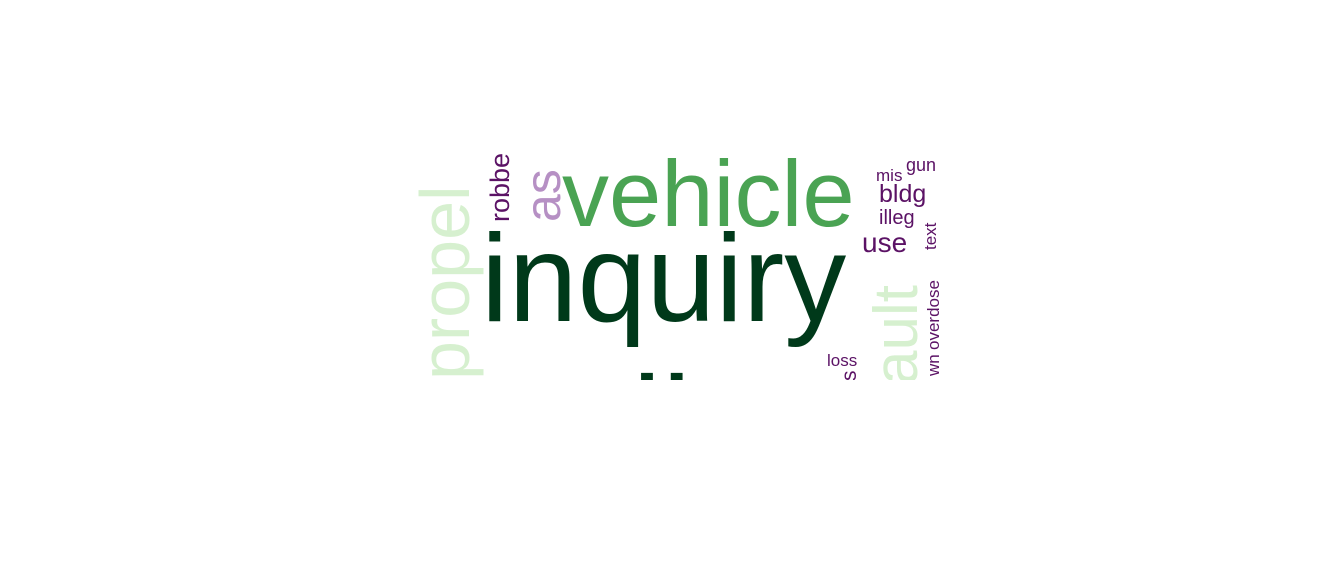  Describe the element at coordinates (543, 195) in the screenshot. I see `word-as: as` at that location.